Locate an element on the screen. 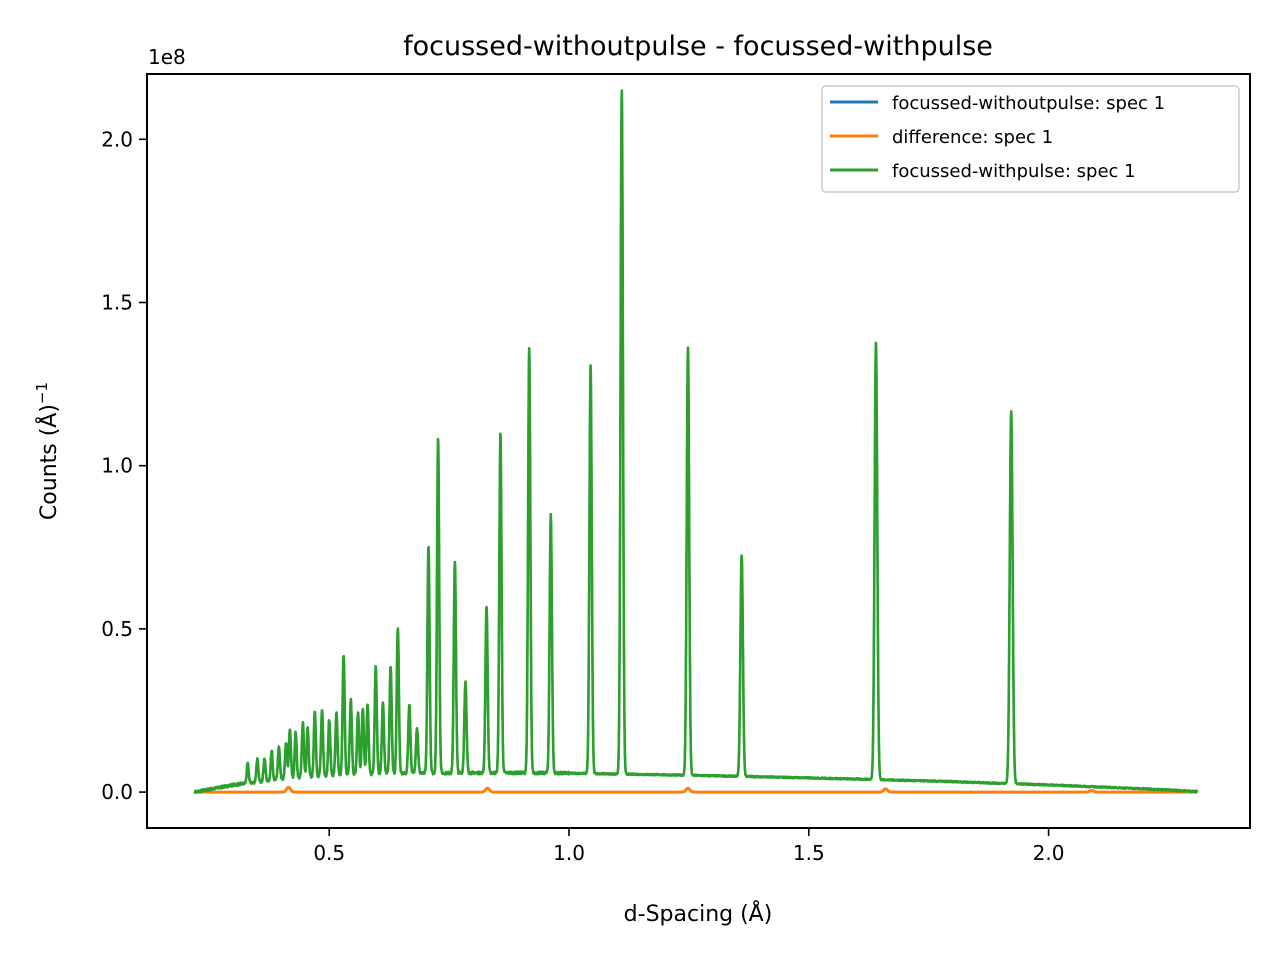 The height and width of the screenshot is (960, 1280). y-tick-label: 1.0 is located at coordinates (117, 466).